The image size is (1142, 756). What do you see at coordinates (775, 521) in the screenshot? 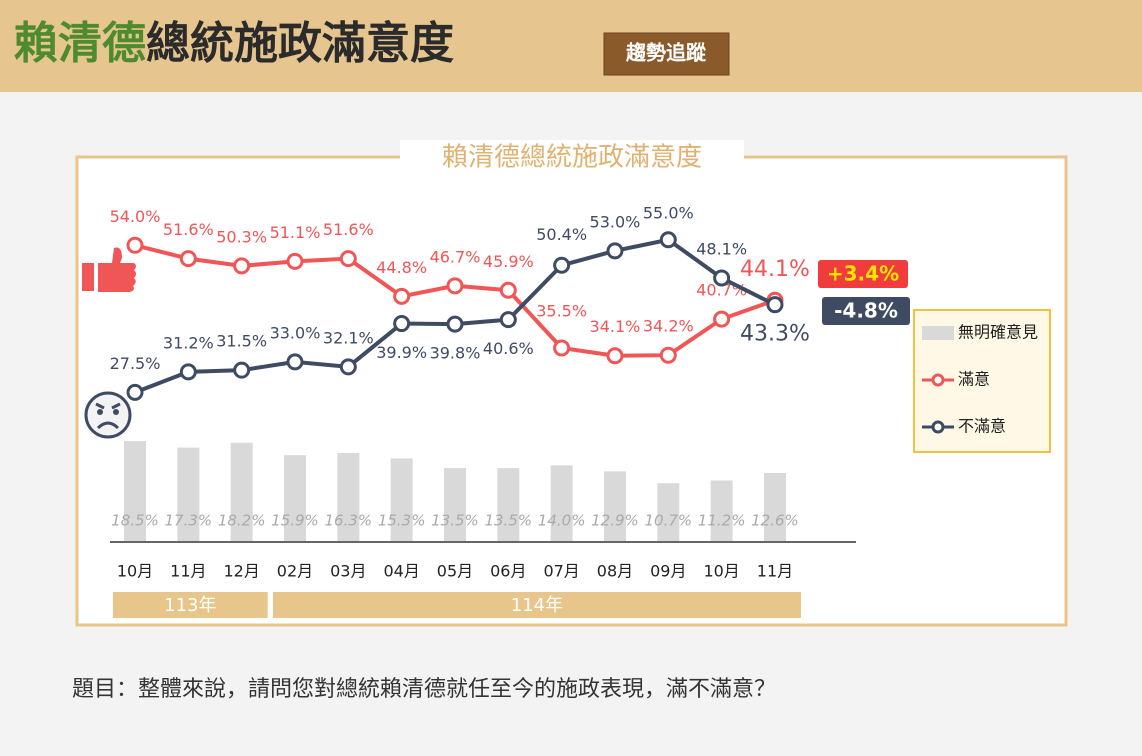
I see `bar-value-label: 12.6%` at bounding box center [775, 521].